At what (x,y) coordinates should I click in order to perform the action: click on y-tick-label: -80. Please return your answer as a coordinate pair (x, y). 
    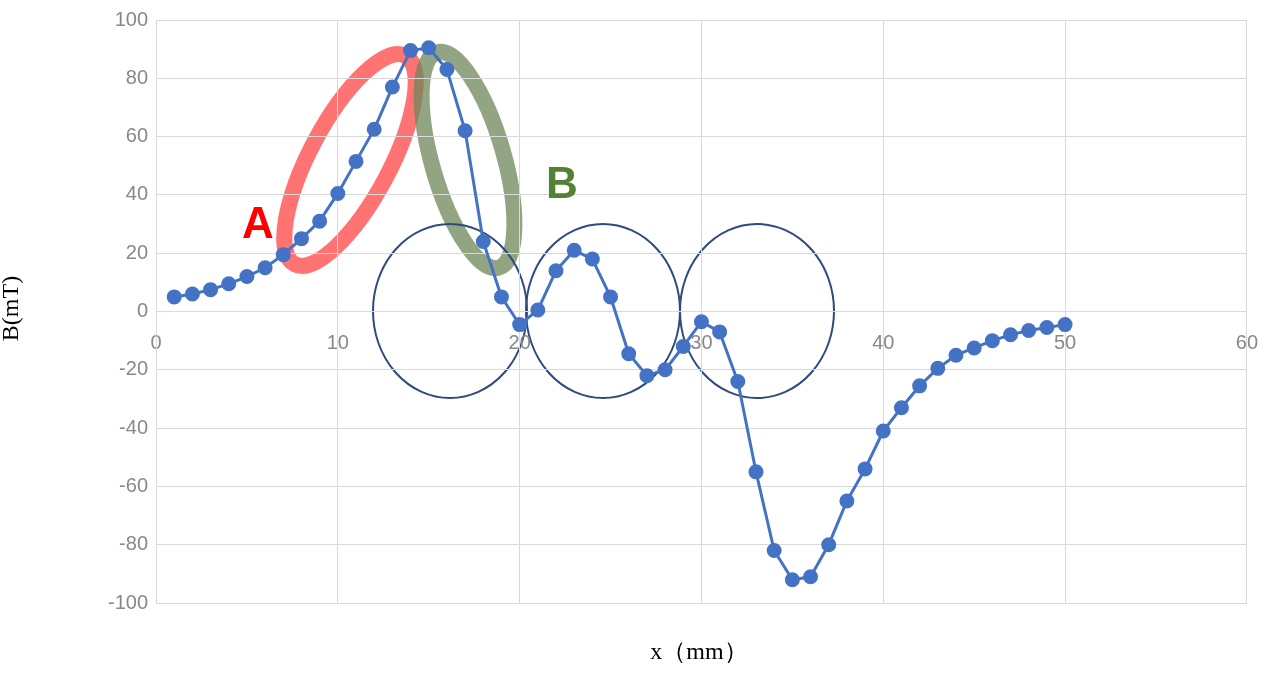
    Looking at the image, I should click on (134, 543).